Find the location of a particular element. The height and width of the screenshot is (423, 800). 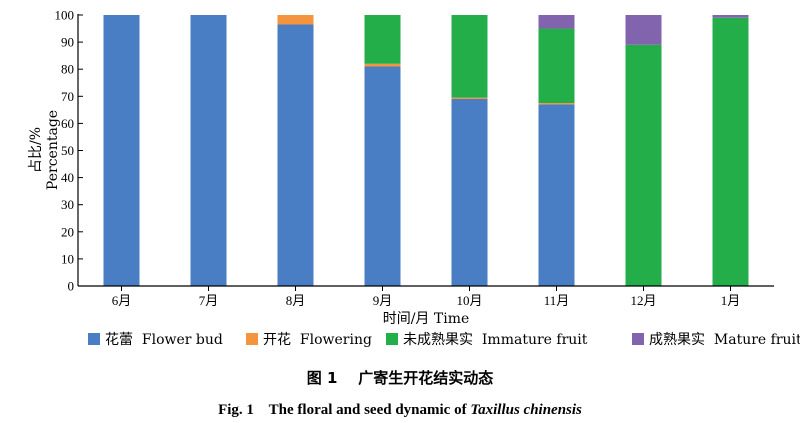

y-tick-label: 90 is located at coordinates (67, 42).